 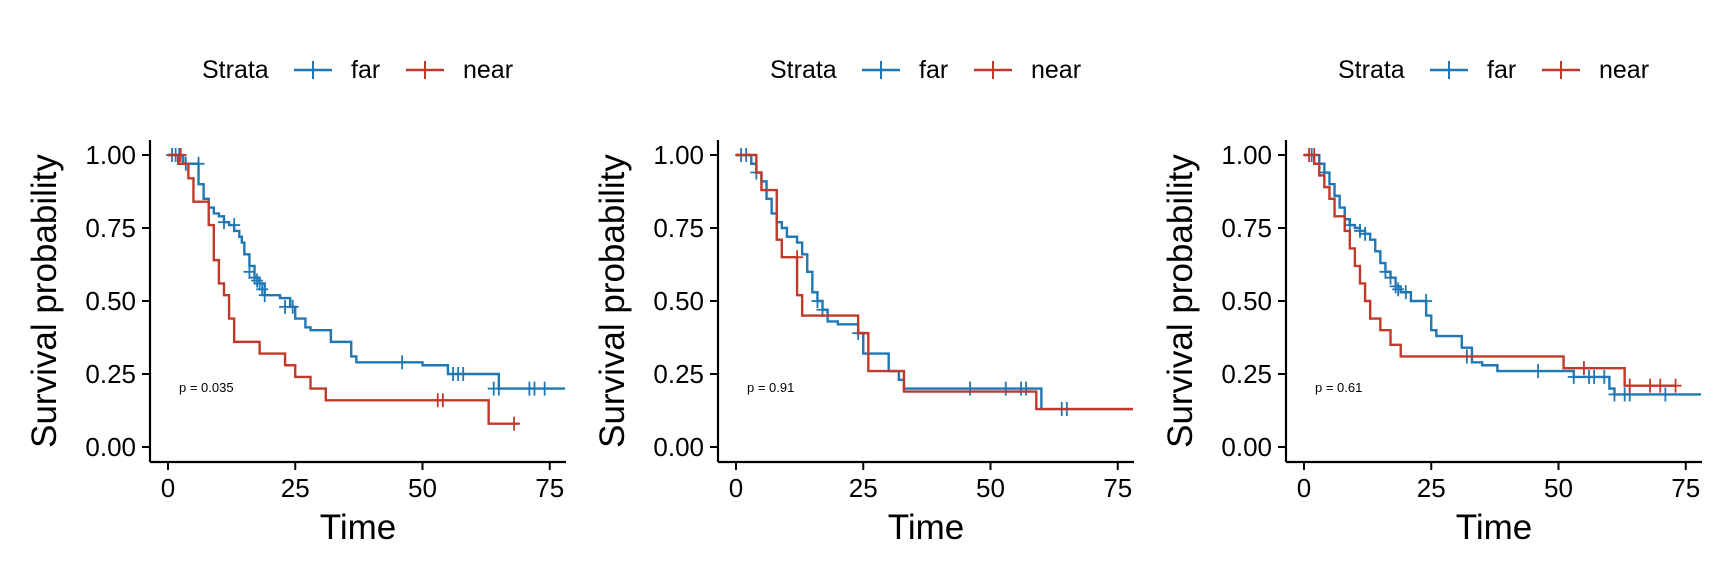 I want to click on p-value-annotation: p = 0.91, so click(x=770, y=387).